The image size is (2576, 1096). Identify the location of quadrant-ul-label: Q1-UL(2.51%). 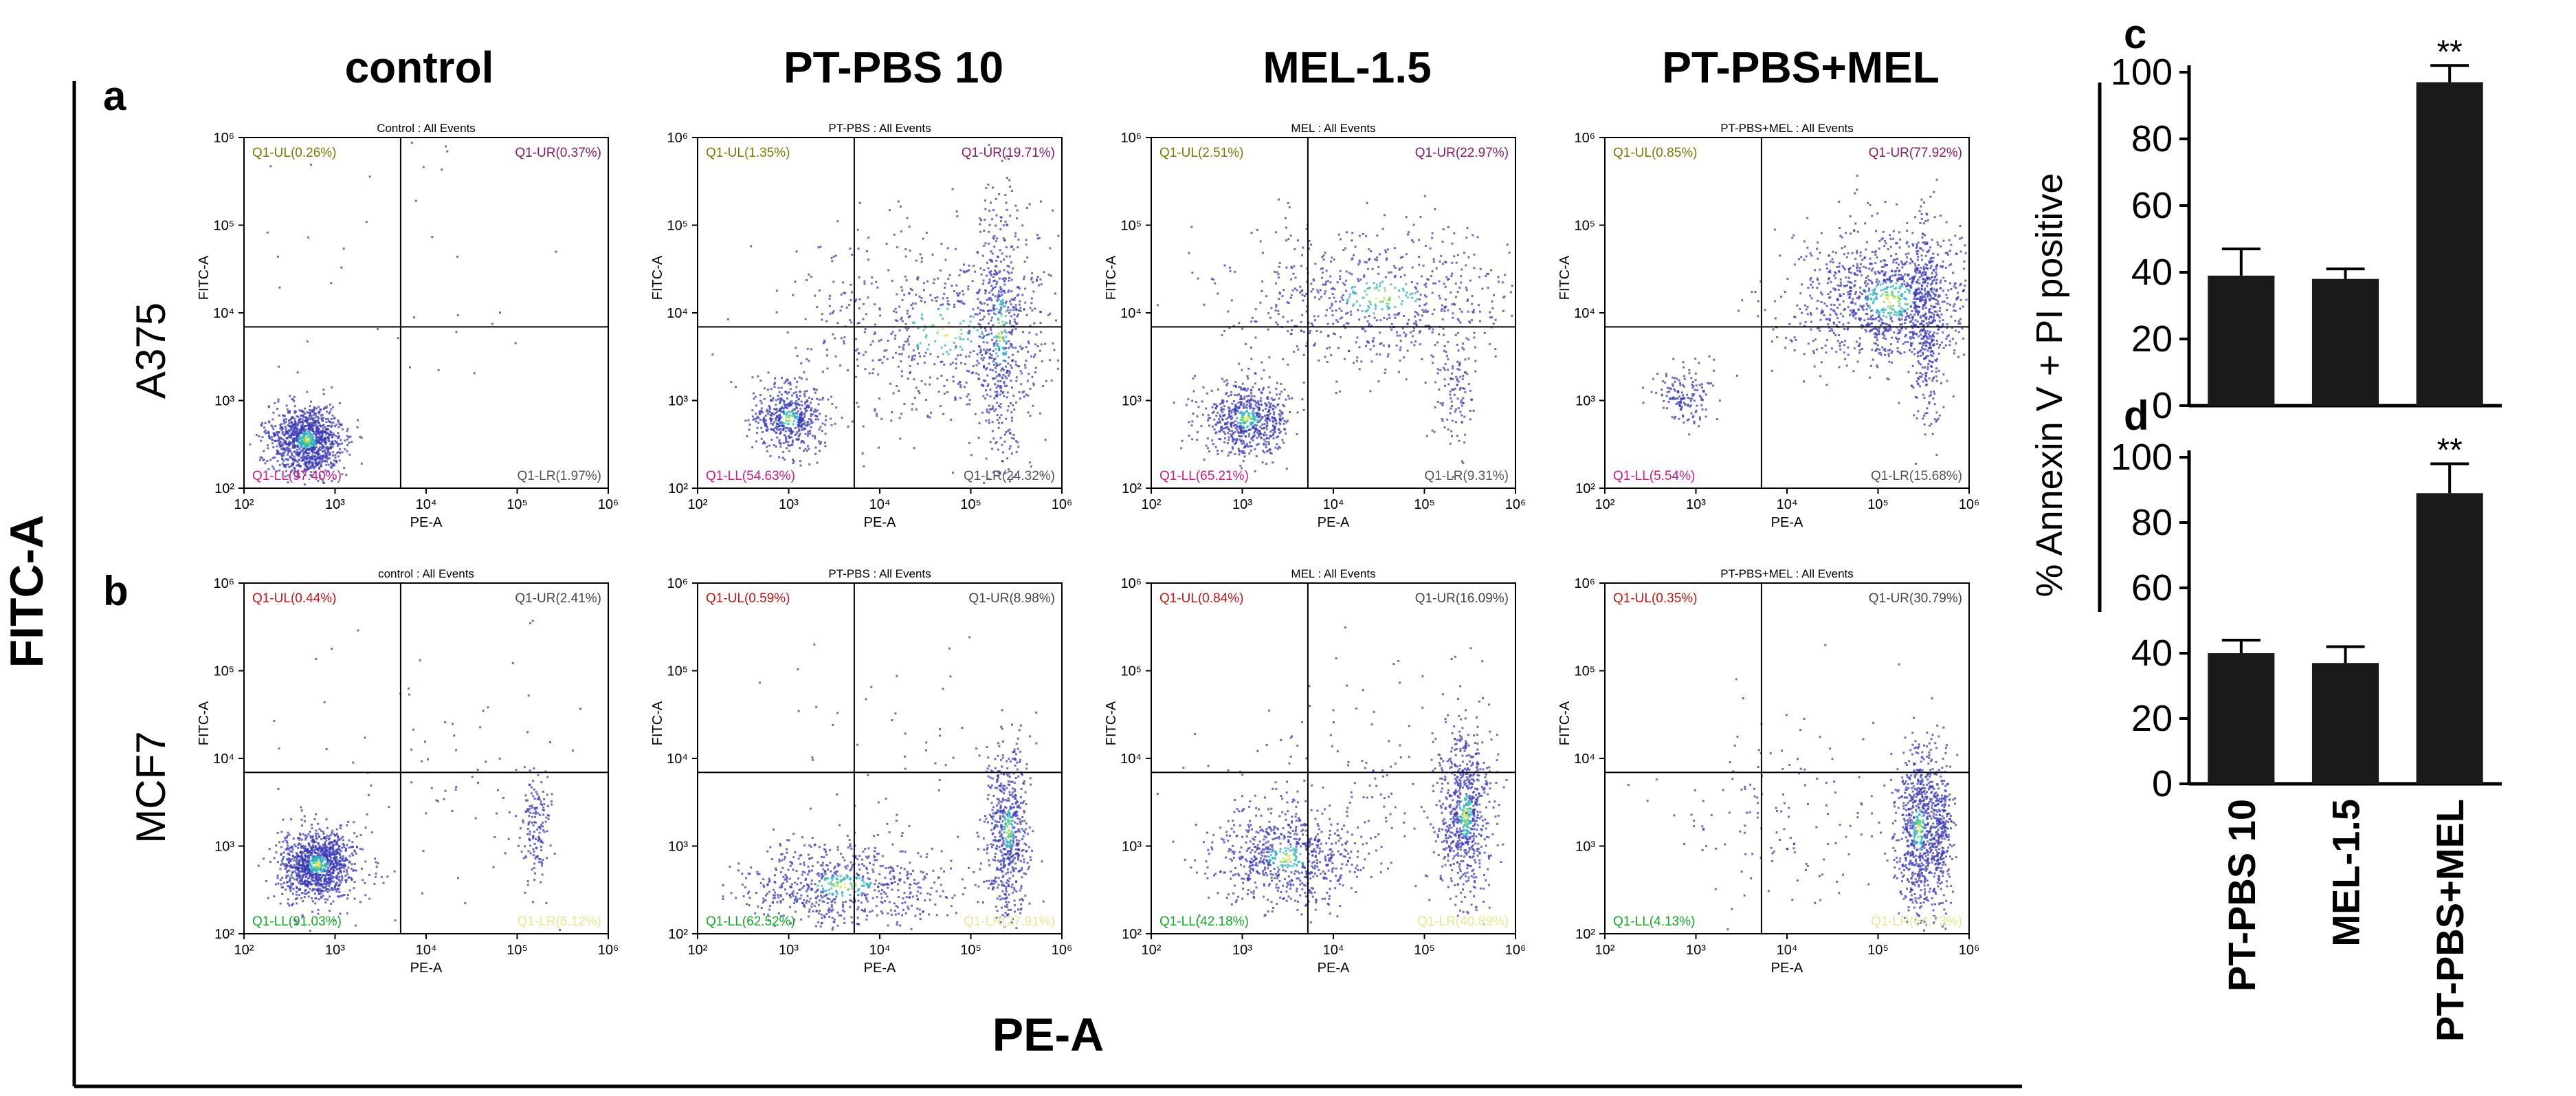
(1201, 153).